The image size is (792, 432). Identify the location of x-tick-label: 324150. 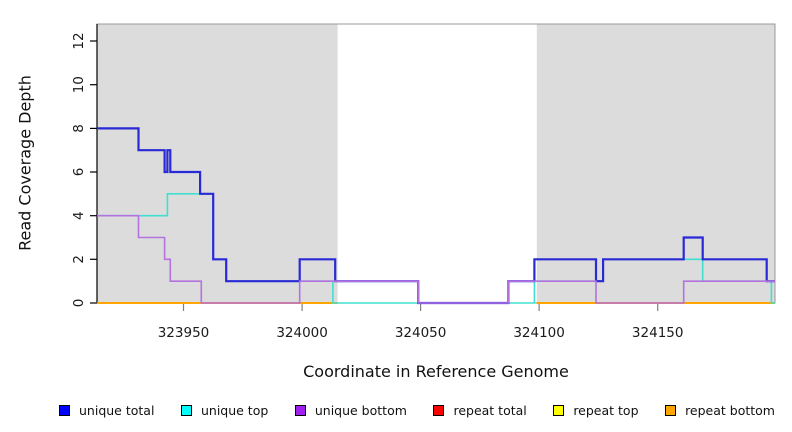
(658, 333).